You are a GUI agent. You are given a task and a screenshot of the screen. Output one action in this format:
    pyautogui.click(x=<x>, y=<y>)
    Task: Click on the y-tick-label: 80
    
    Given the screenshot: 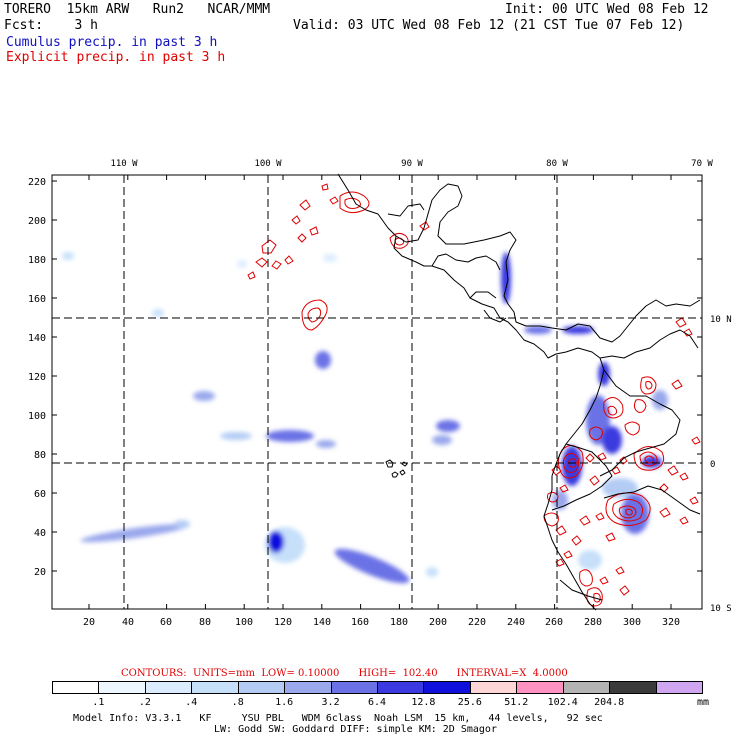 What is the action you would take?
    pyautogui.click(x=40, y=455)
    